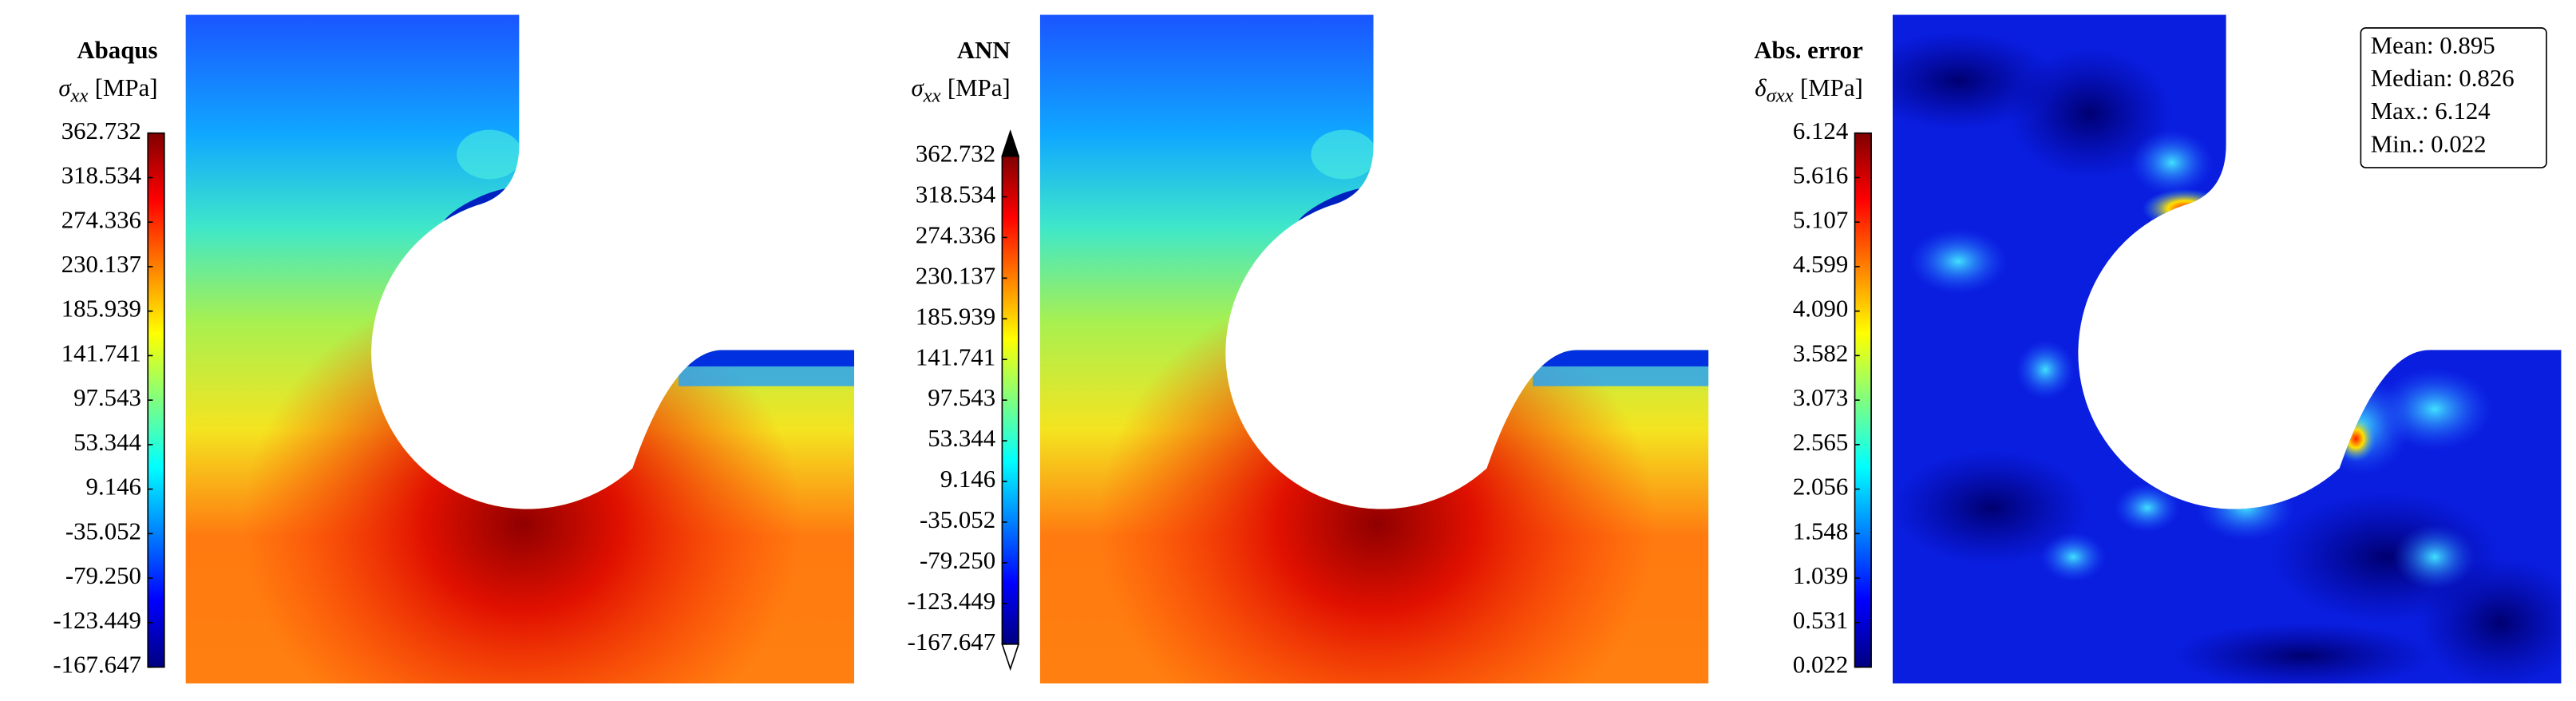 The height and width of the screenshot is (701, 2576). Describe the element at coordinates (1821, 442) in the screenshot. I see `colorbar-tick-label: 2.565` at that location.